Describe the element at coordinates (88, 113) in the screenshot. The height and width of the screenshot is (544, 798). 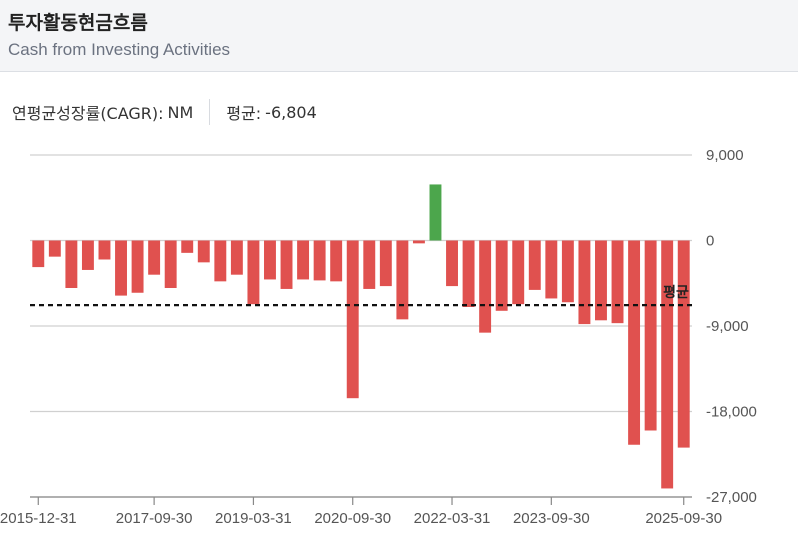
I see `cagr-label: 연평균성장률(CAGR):` at that location.